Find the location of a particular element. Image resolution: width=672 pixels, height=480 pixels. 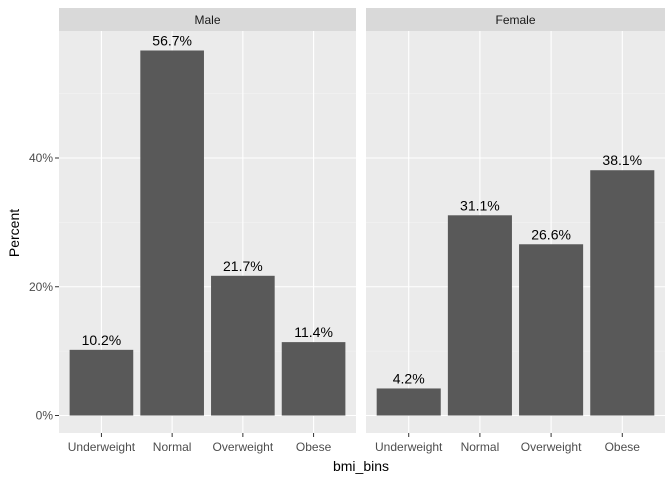

data-label: 31.1% is located at coordinates (480, 205).